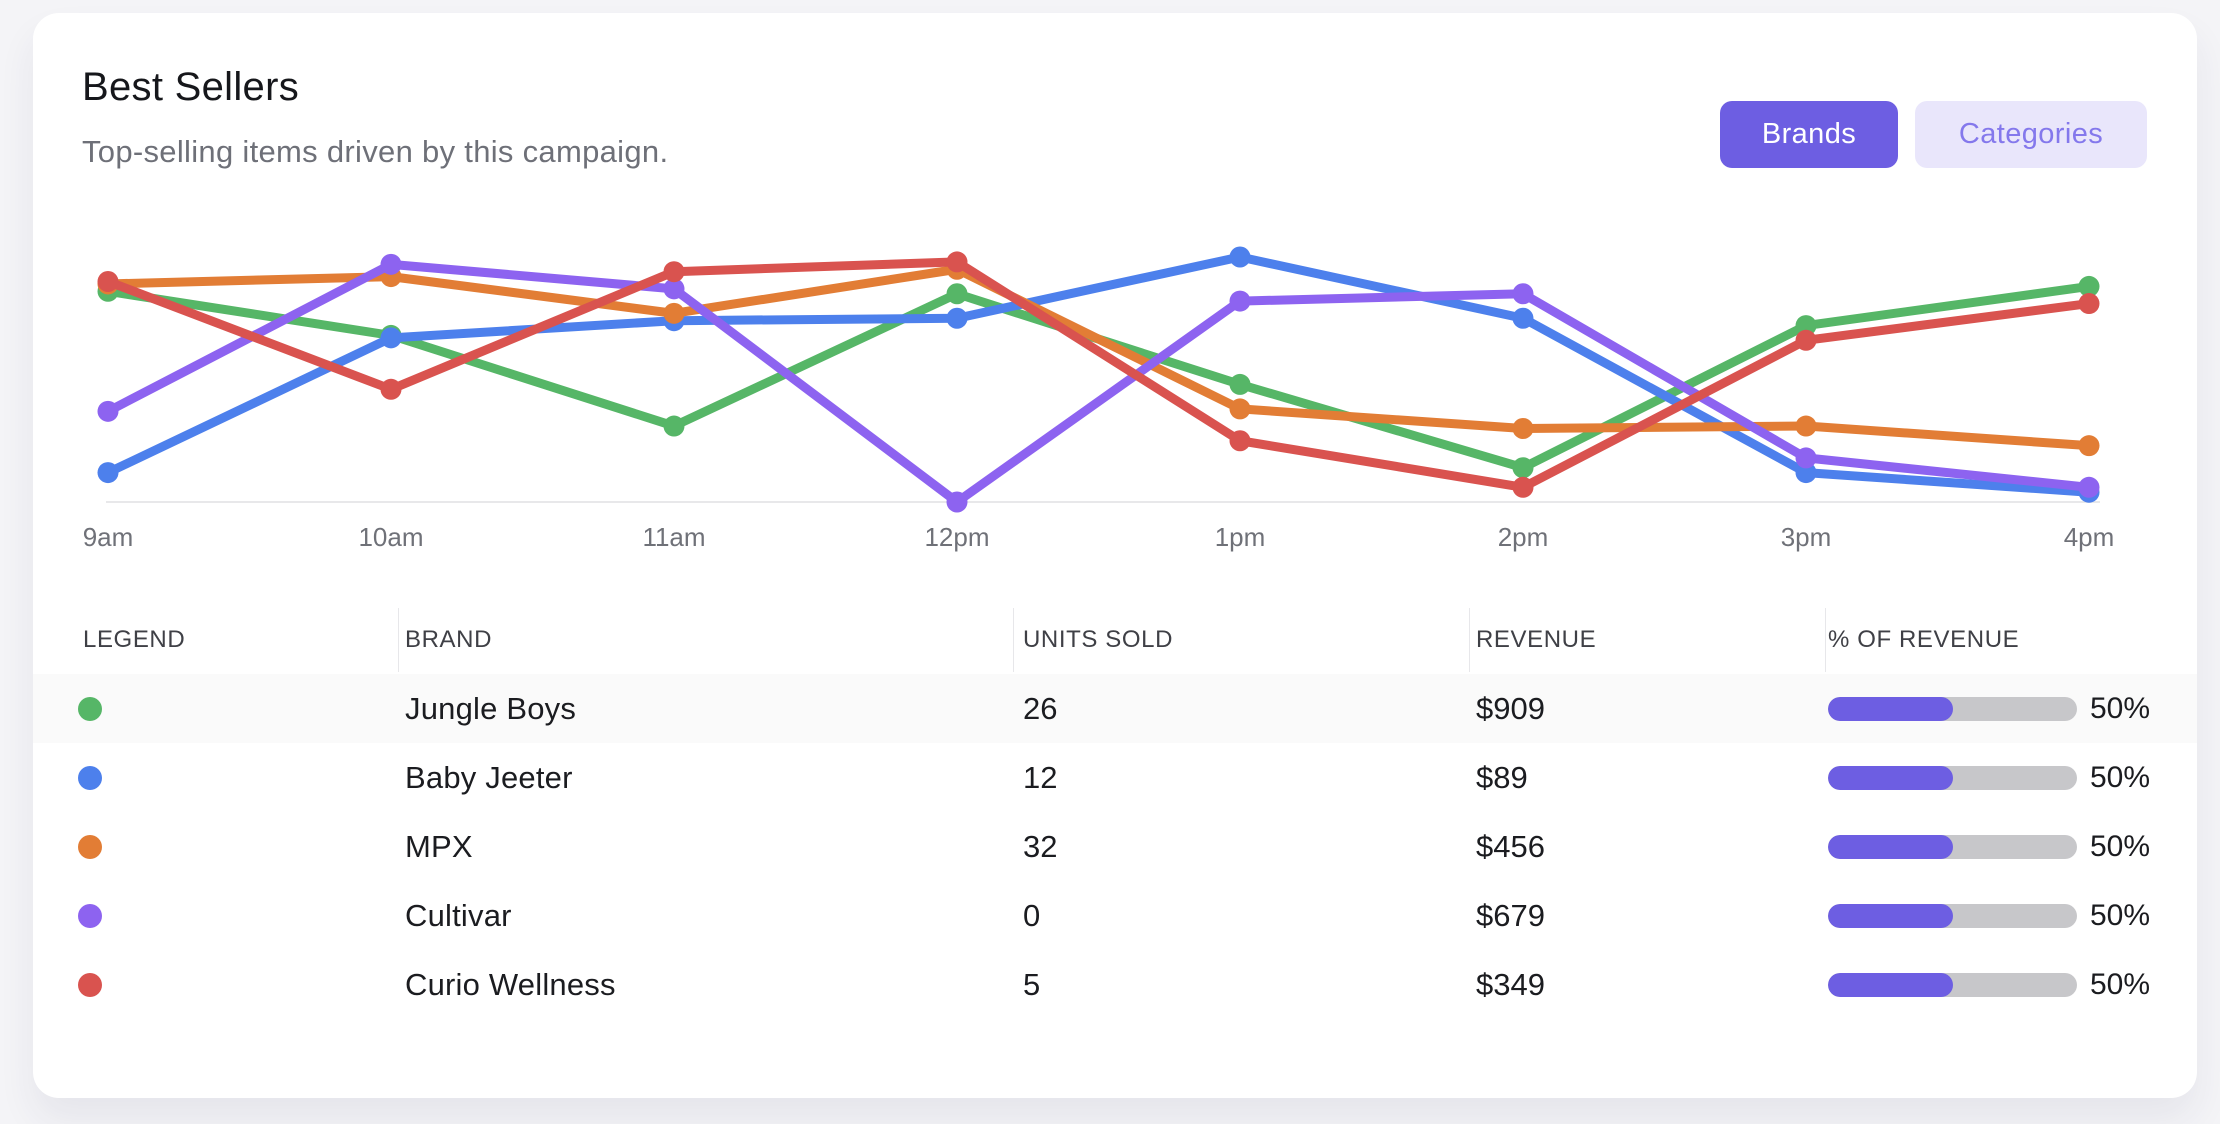 The height and width of the screenshot is (1124, 2220). What do you see at coordinates (1240, 537) in the screenshot?
I see `x-axis-label: 1pm` at bounding box center [1240, 537].